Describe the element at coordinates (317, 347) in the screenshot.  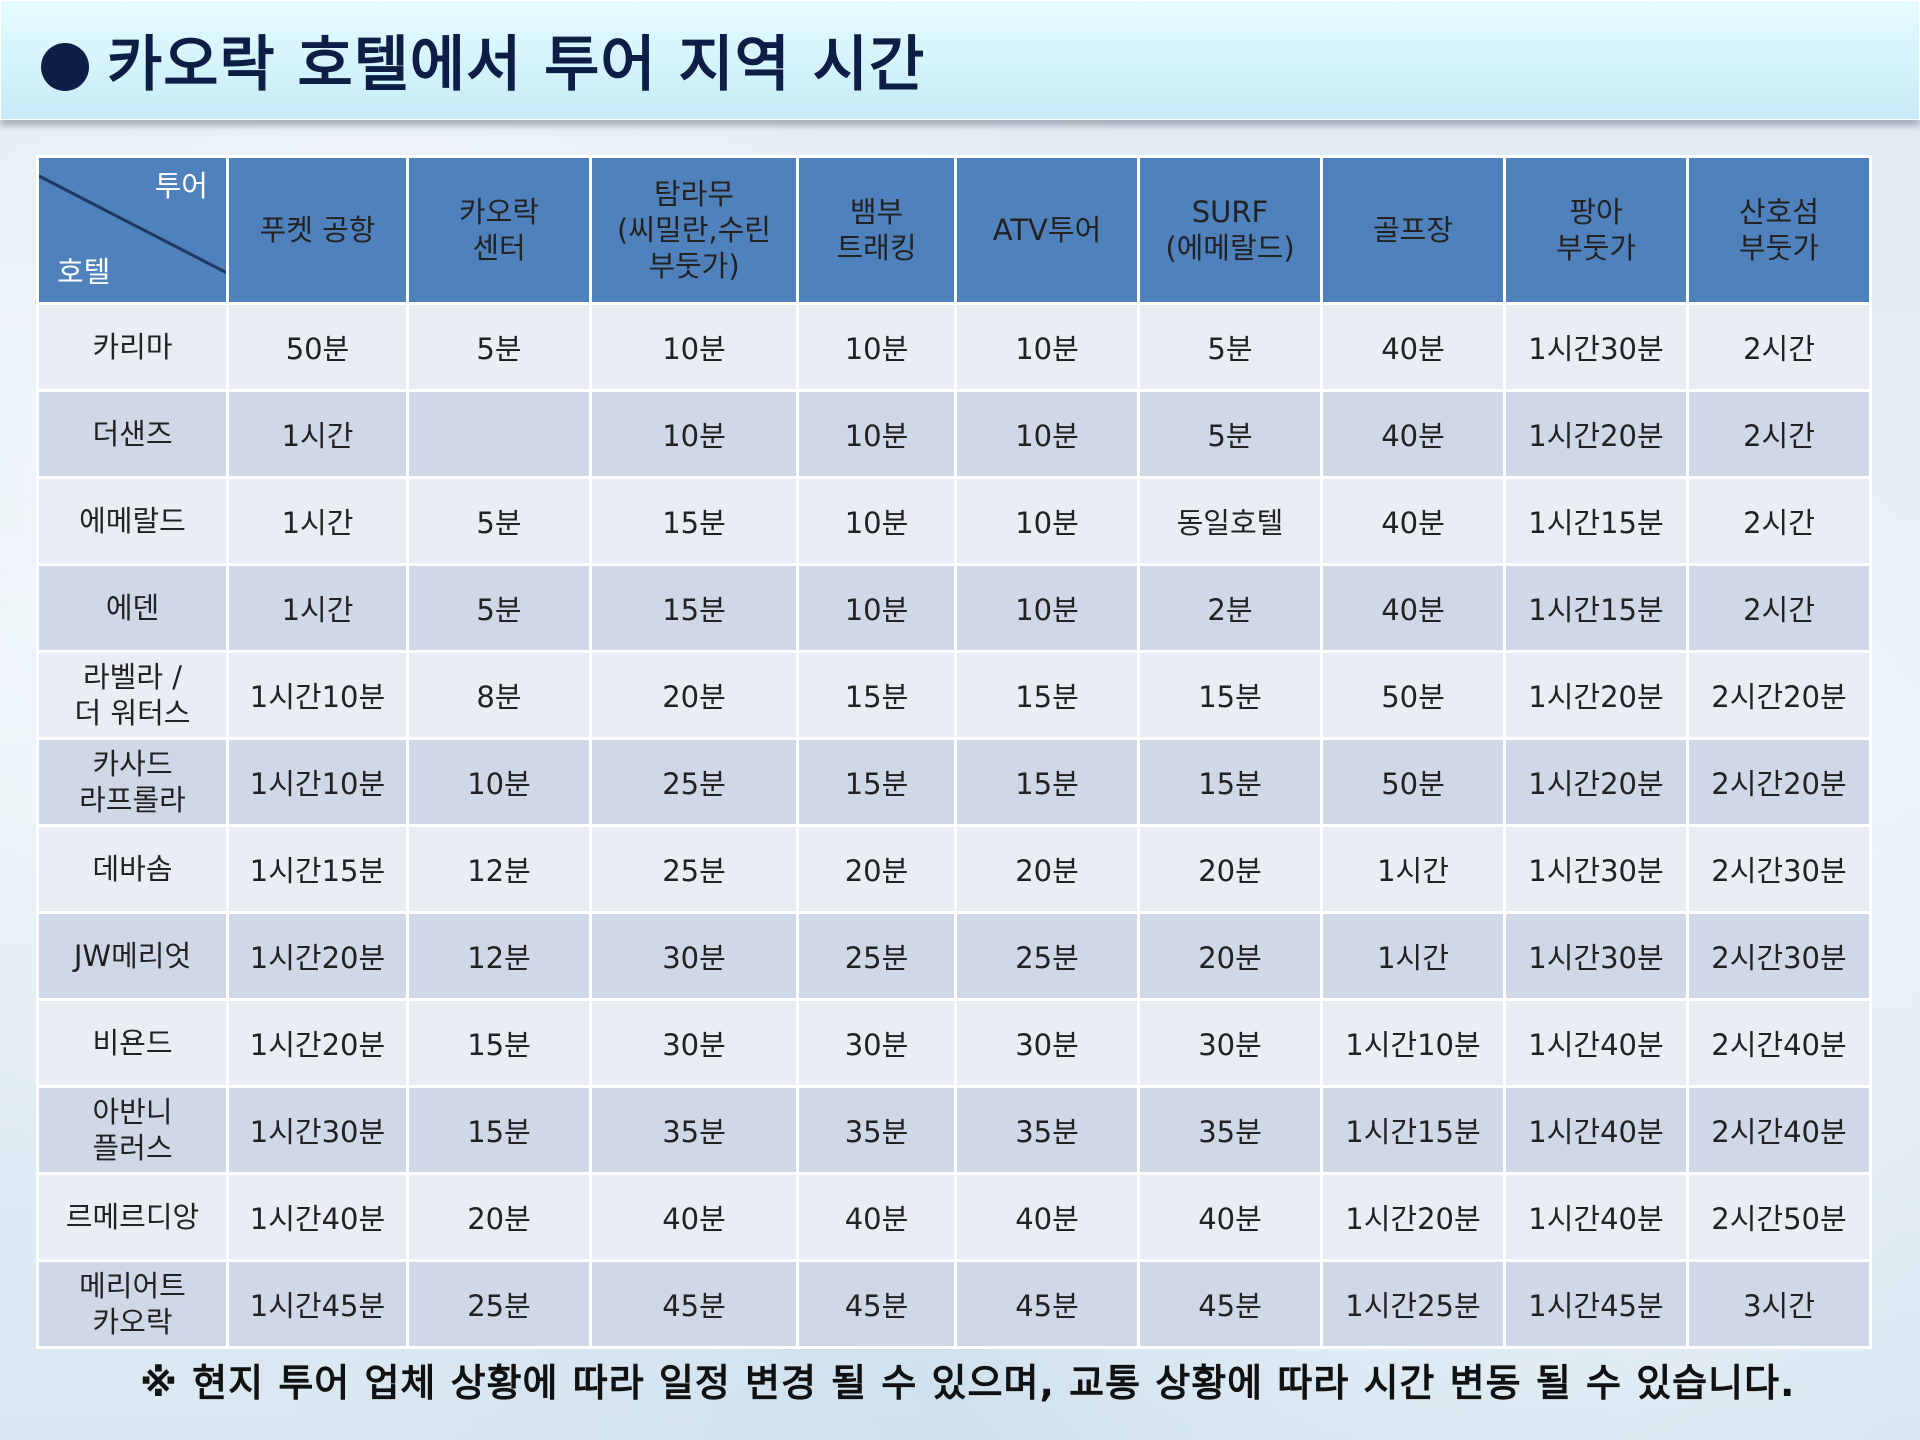
I see `travel-time-cell: 50분` at that location.